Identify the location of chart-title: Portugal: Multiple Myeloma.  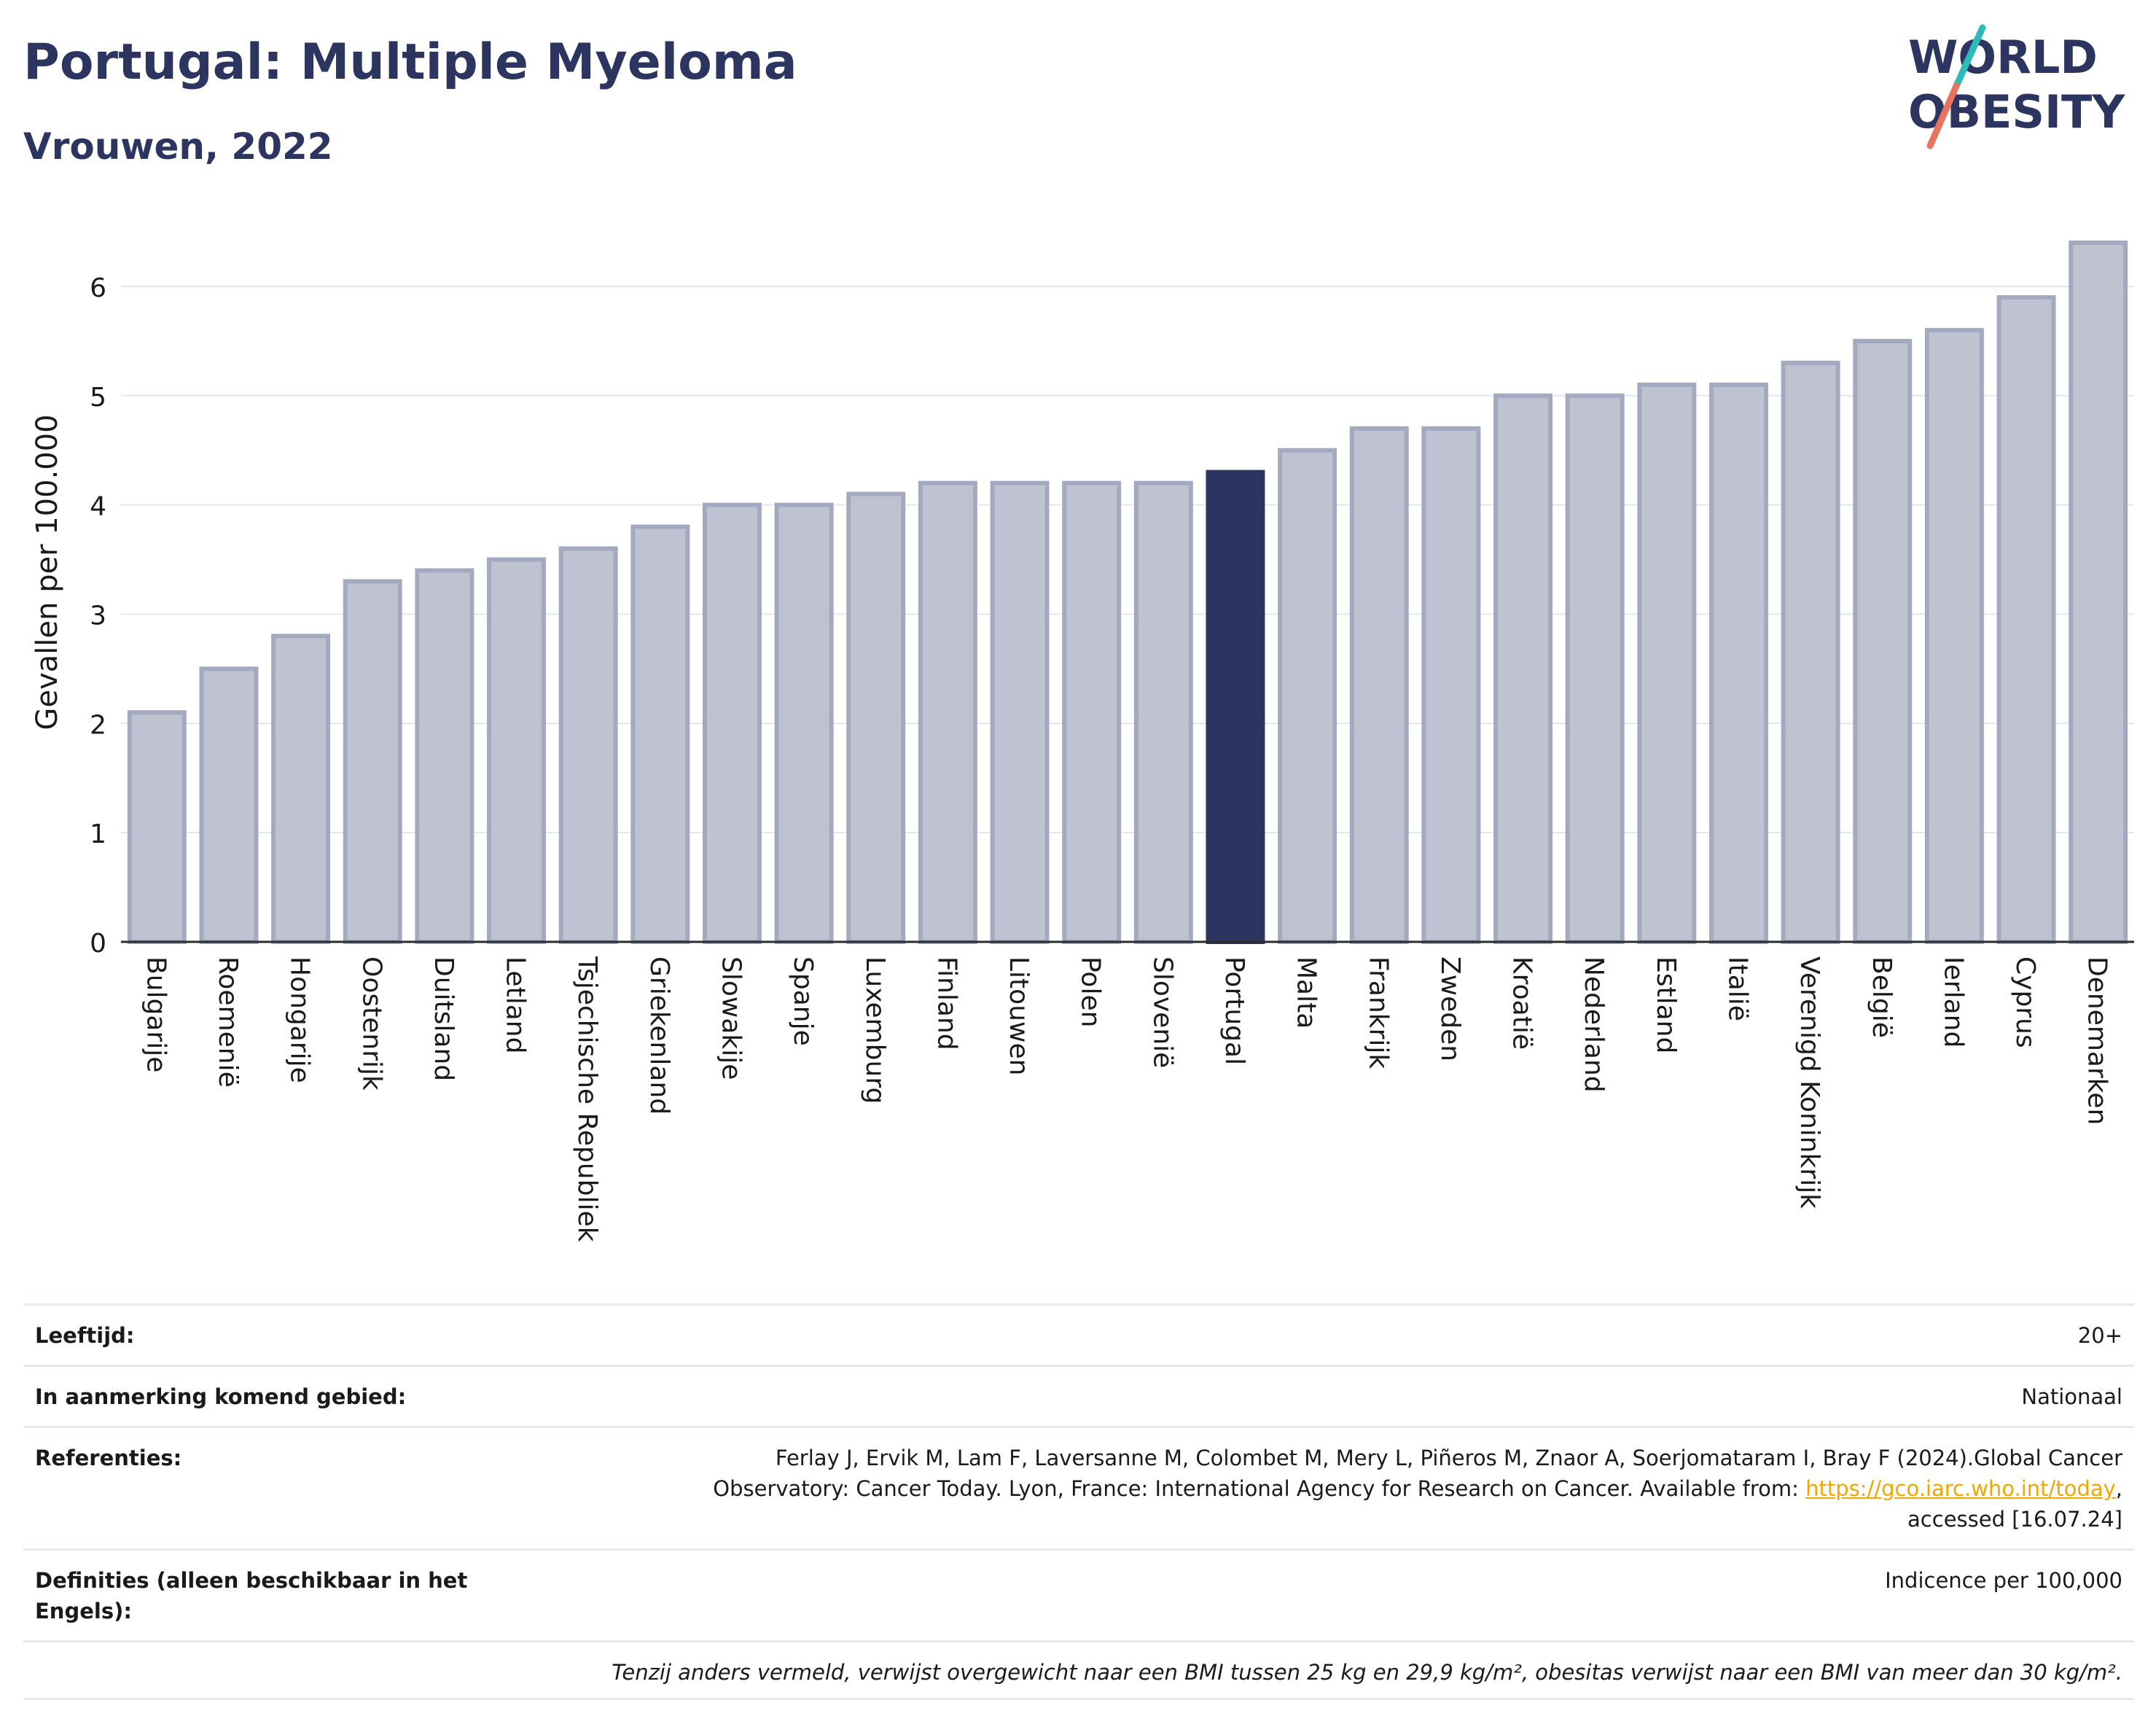
(410, 62).